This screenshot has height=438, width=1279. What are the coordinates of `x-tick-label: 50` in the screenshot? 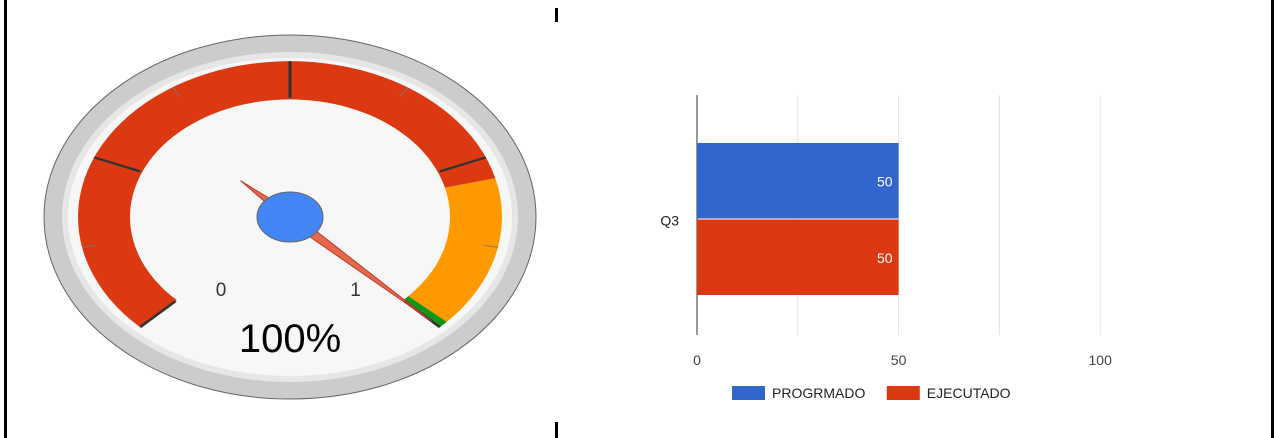 It's located at (899, 360).